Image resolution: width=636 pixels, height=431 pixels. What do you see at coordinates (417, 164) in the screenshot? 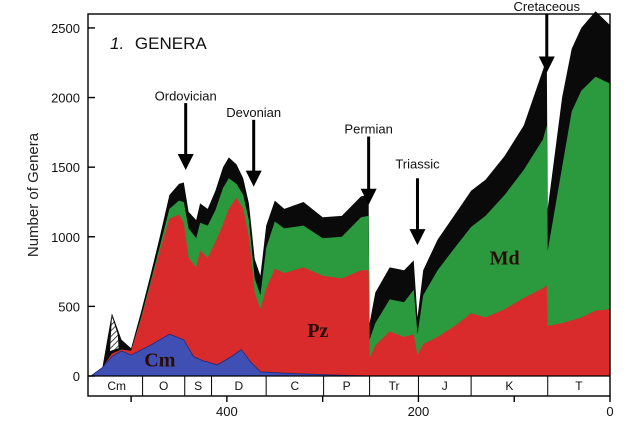
I see `event-label: Triassic` at bounding box center [417, 164].